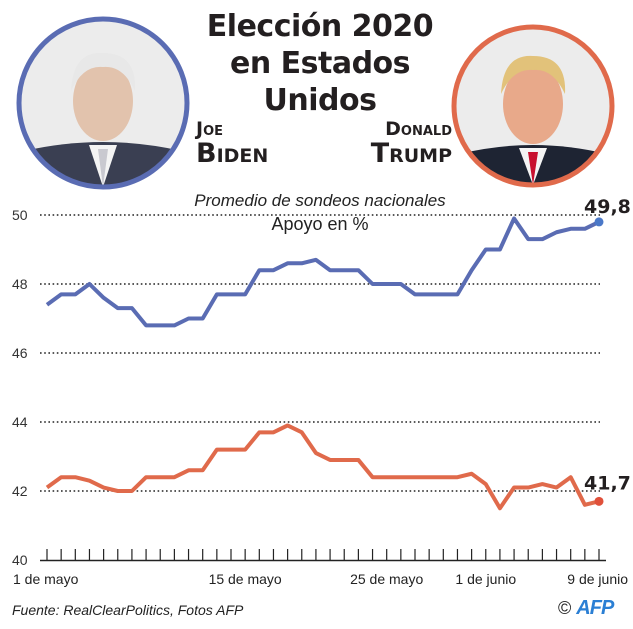  What do you see at coordinates (599, 501) in the screenshot?
I see `end-marker-trump` at bounding box center [599, 501].